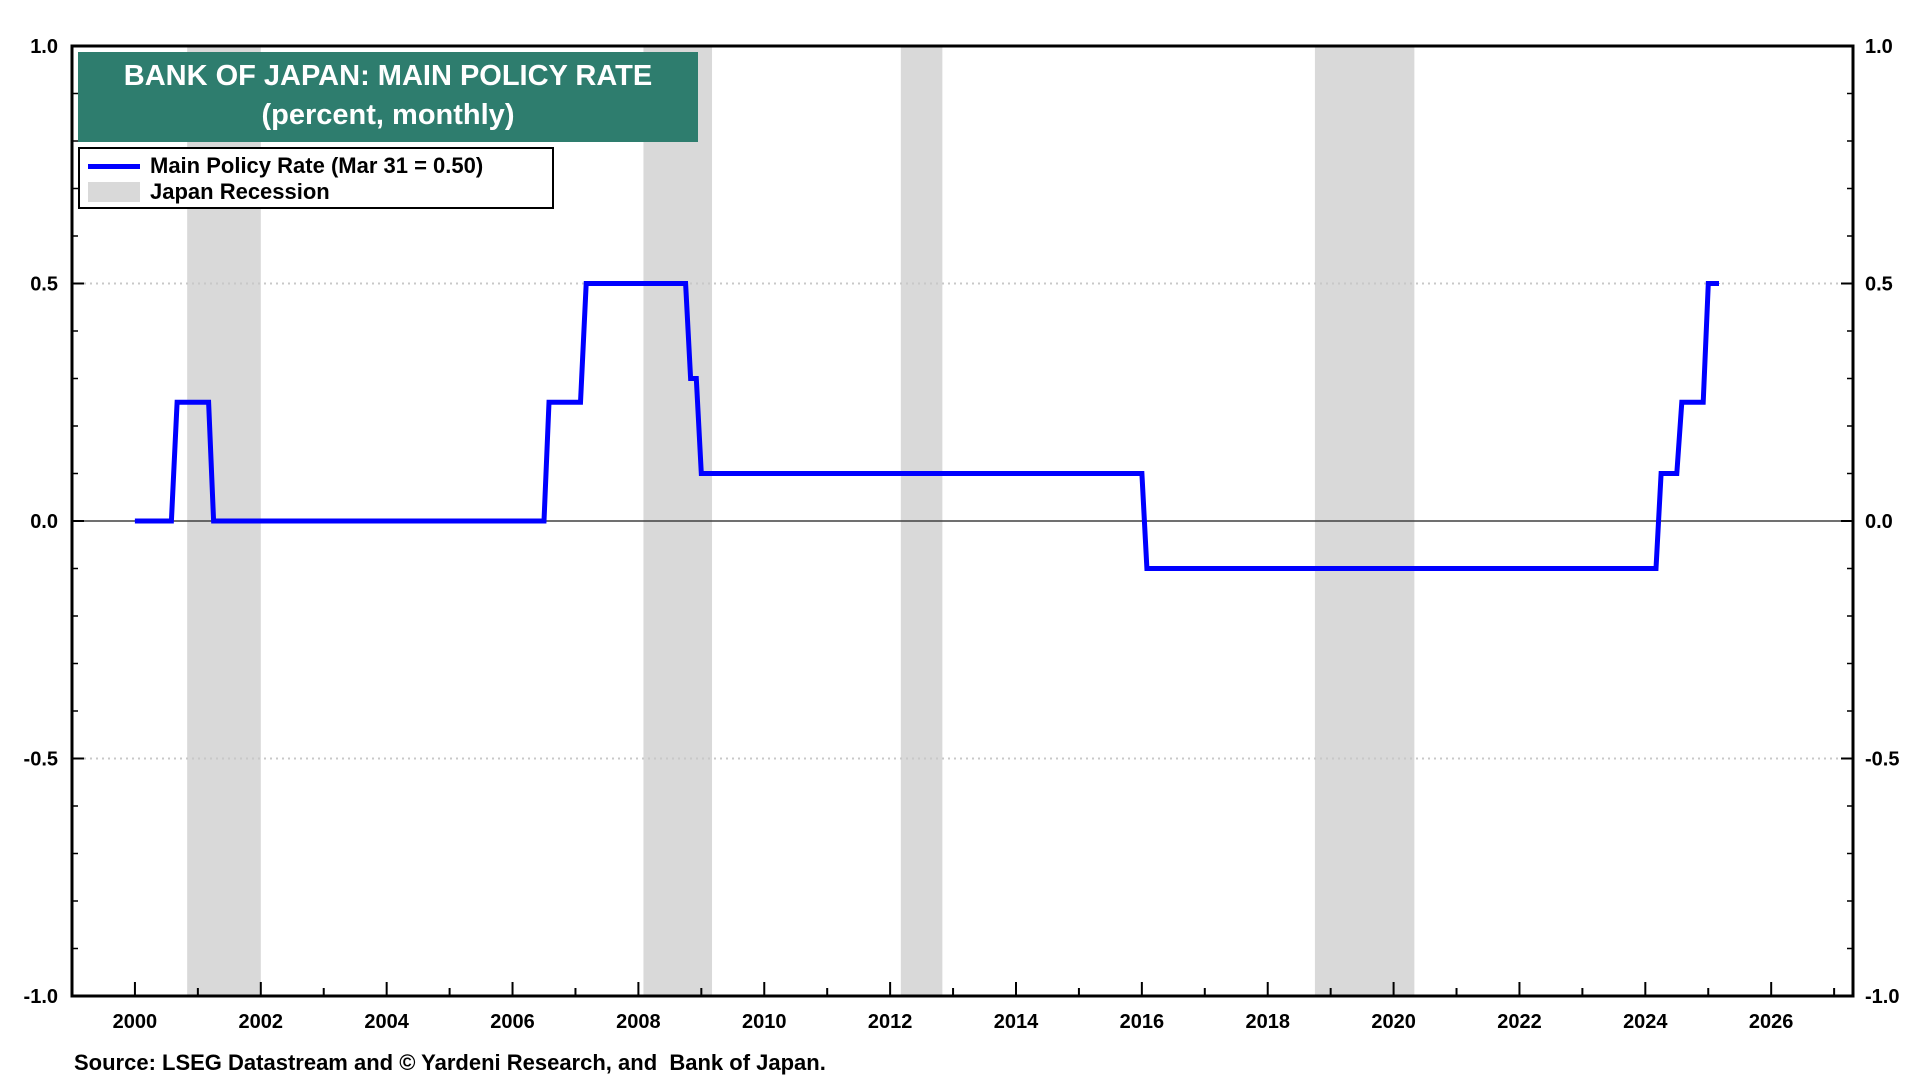 This screenshot has height=1080, width=1920. What do you see at coordinates (41, 997) in the screenshot?
I see `y-tick-label-left-4: -1.0` at bounding box center [41, 997].